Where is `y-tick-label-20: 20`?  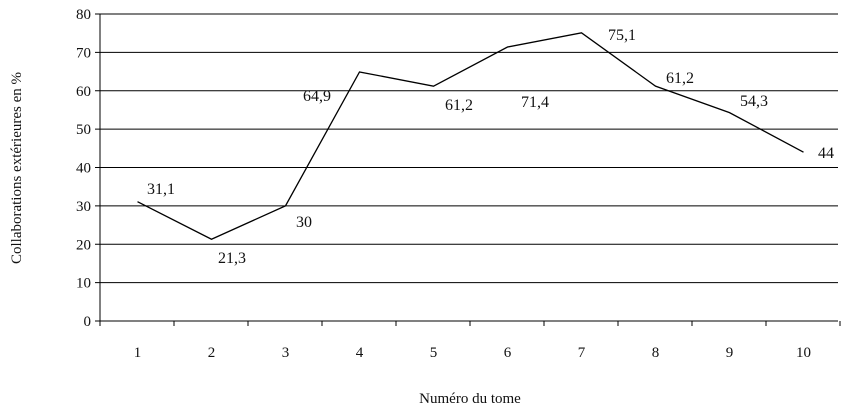 y-tick-label-20: 20 is located at coordinates (83, 245).